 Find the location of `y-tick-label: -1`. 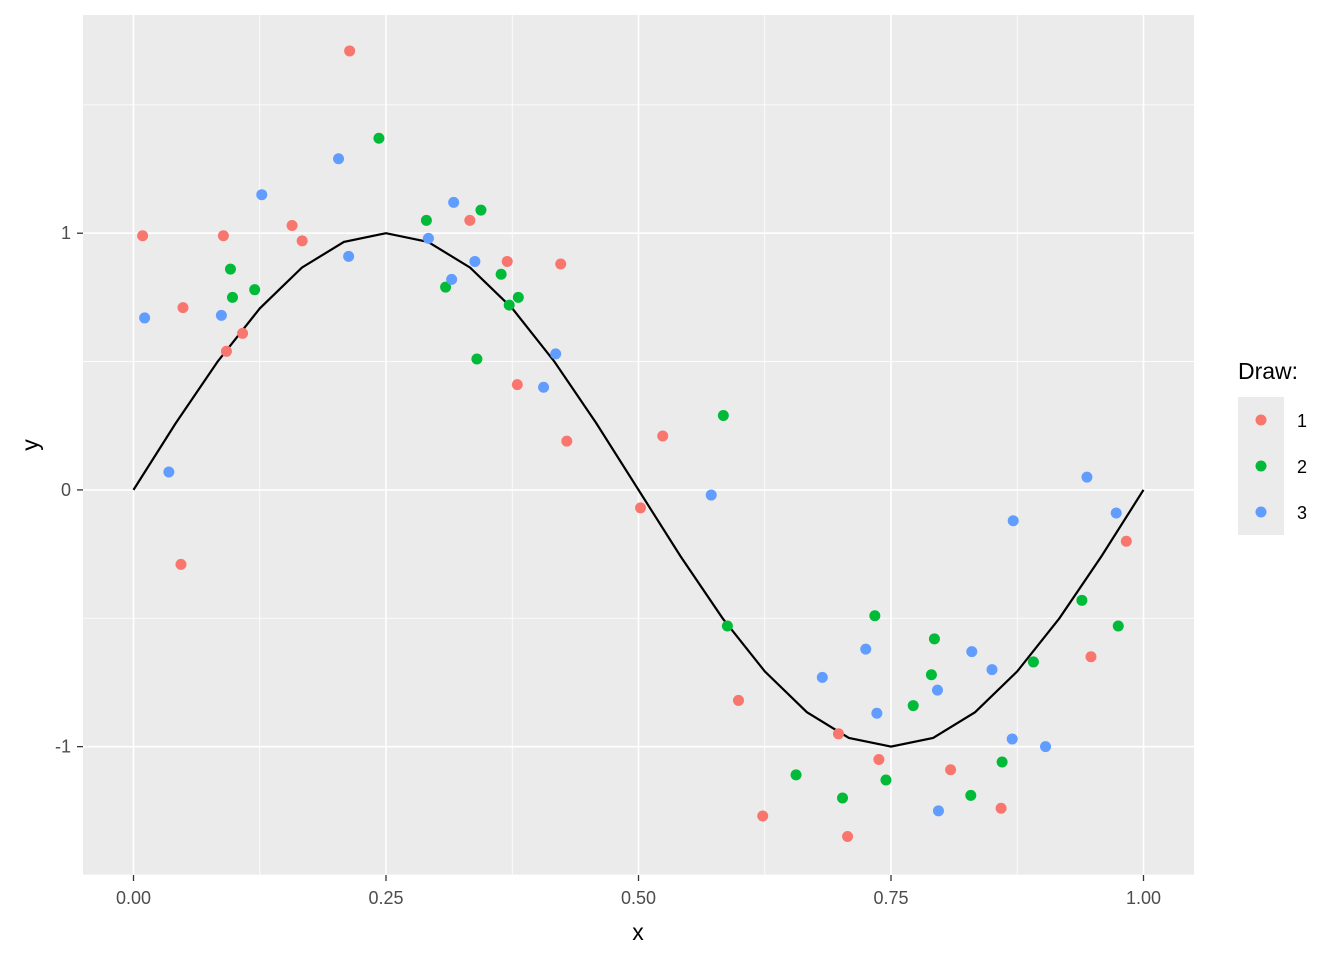

y-tick-label: -1 is located at coordinates (63, 747).